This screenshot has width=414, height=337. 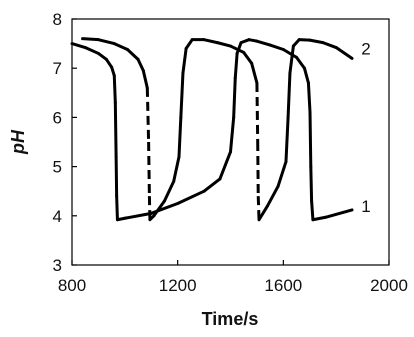 I want to click on x-tick-label: 1600, so click(x=283, y=285).